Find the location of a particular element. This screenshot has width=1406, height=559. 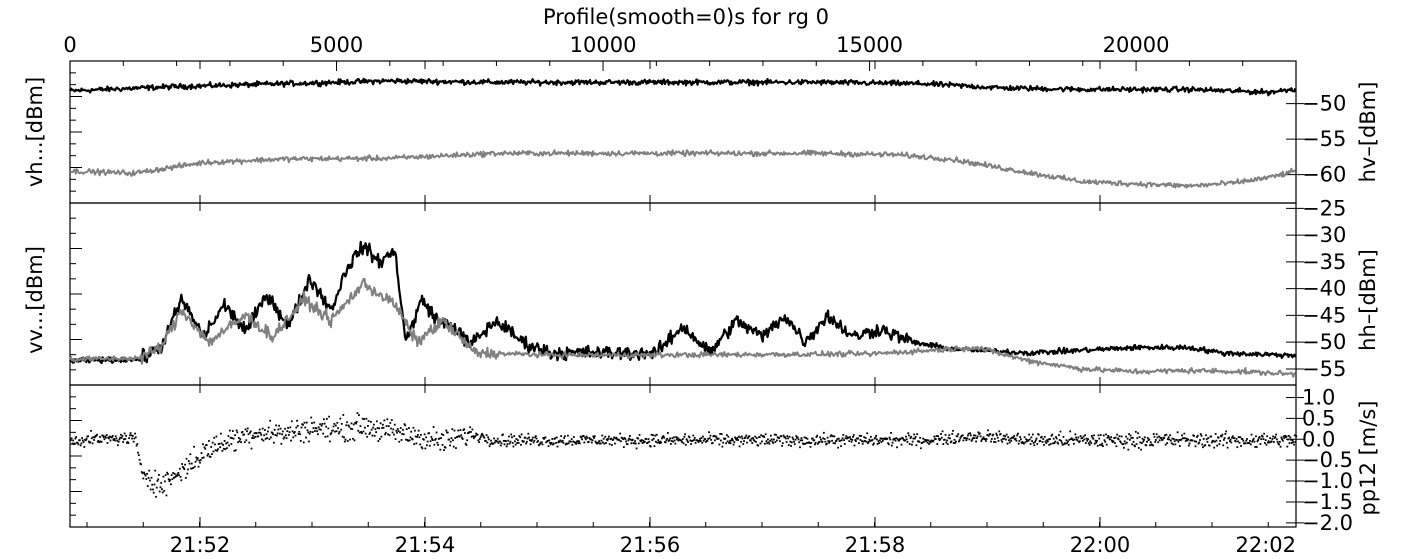

series-line is located at coordinates (682, 169).